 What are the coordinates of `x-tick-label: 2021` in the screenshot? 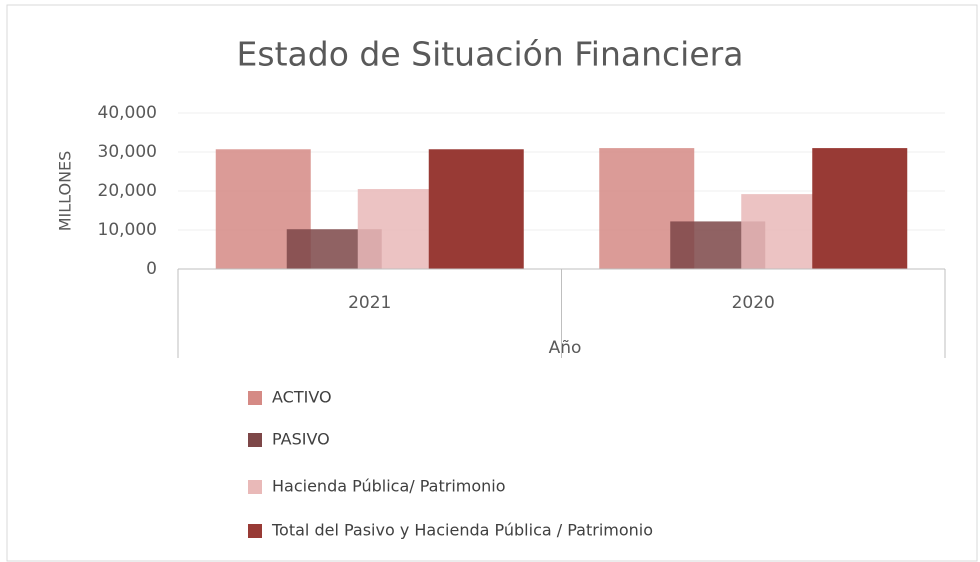 It's located at (369, 303).